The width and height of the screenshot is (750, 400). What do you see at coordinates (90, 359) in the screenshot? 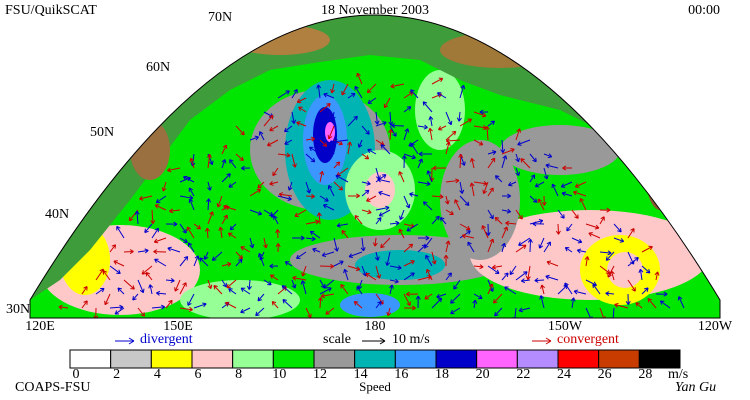
I see `colorbar-swatch` at bounding box center [90, 359].